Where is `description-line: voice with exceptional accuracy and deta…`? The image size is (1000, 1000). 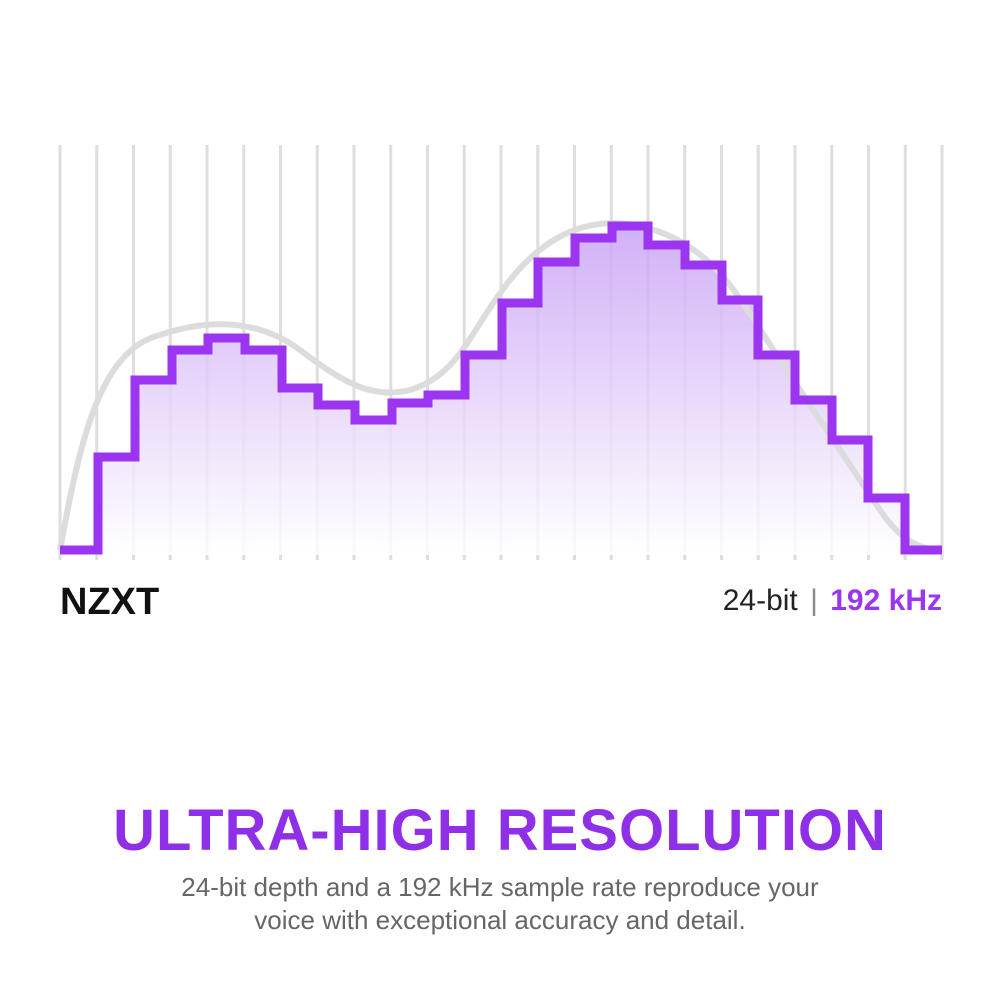 description-line: voice with exceptional accuracy and deta… is located at coordinates (499, 920).